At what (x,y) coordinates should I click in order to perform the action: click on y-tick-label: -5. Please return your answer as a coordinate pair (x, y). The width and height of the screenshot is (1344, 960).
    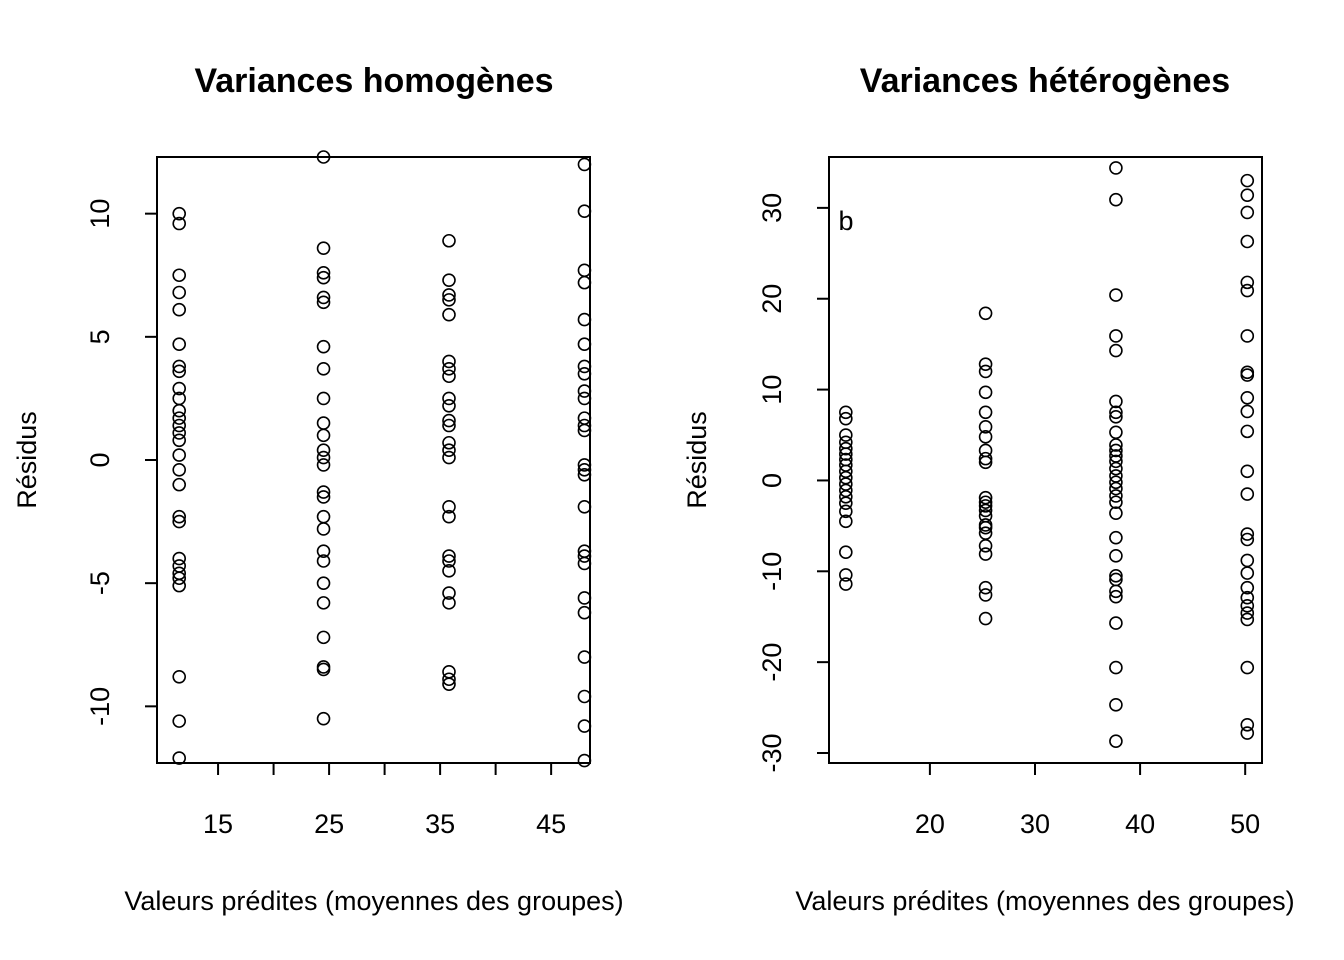
    Looking at the image, I should click on (100, 583).